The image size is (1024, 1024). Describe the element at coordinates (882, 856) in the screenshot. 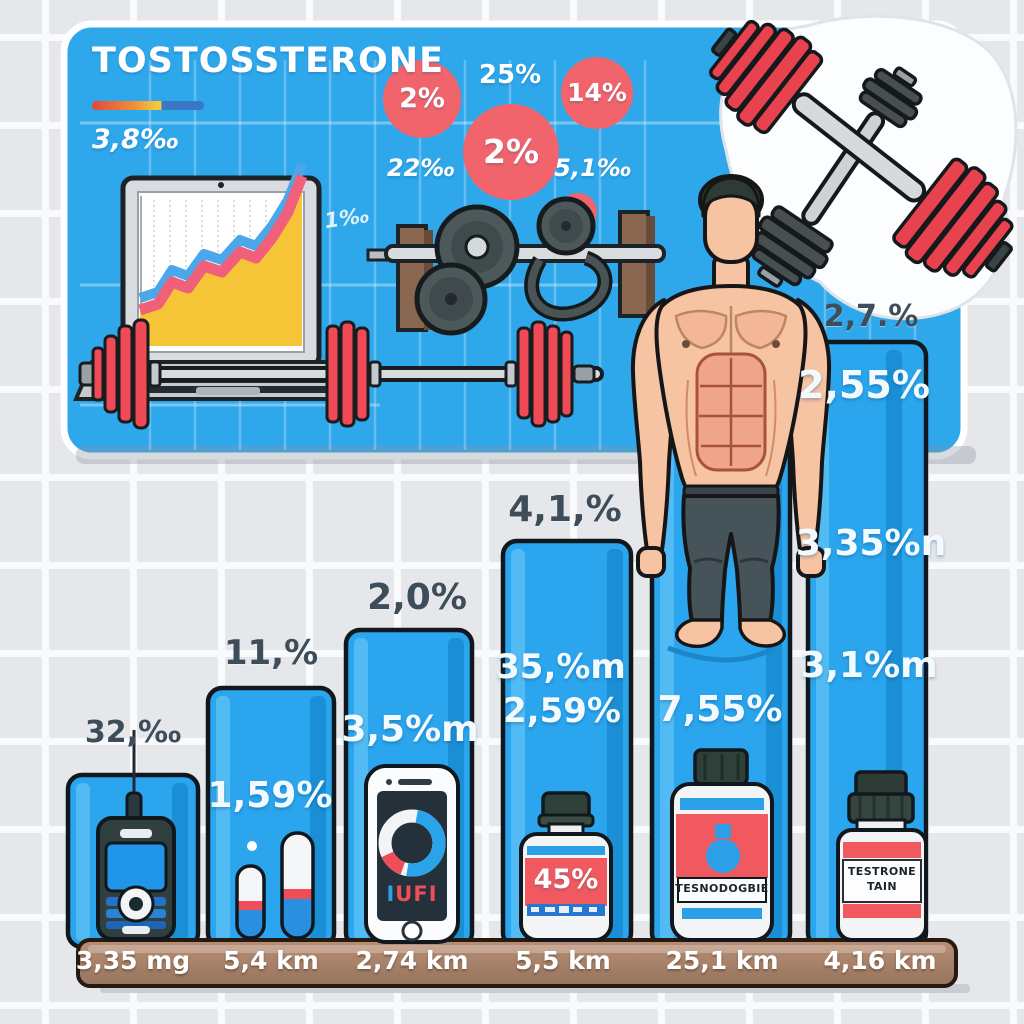

I see `supplement-bottle-tain-icon` at that location.